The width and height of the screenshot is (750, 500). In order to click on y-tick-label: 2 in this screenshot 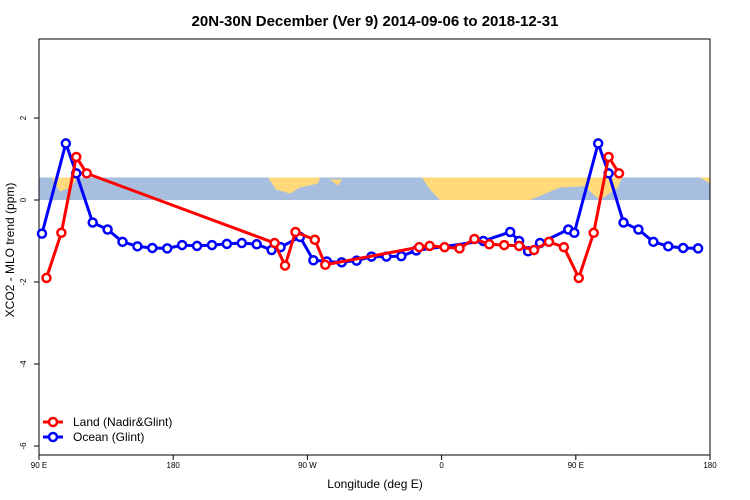, I will do `click(23, 117)`.